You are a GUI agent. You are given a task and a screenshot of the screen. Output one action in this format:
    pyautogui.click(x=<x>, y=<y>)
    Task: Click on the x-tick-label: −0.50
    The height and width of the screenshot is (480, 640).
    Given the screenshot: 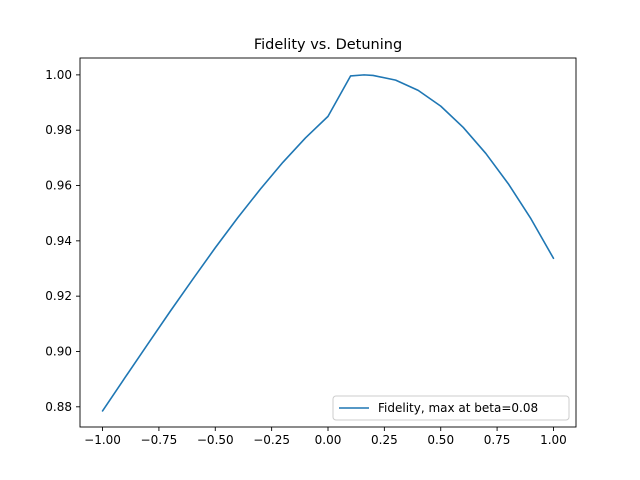 What is the action you would take?
    pyautogui.click(x=215, y=440)
    